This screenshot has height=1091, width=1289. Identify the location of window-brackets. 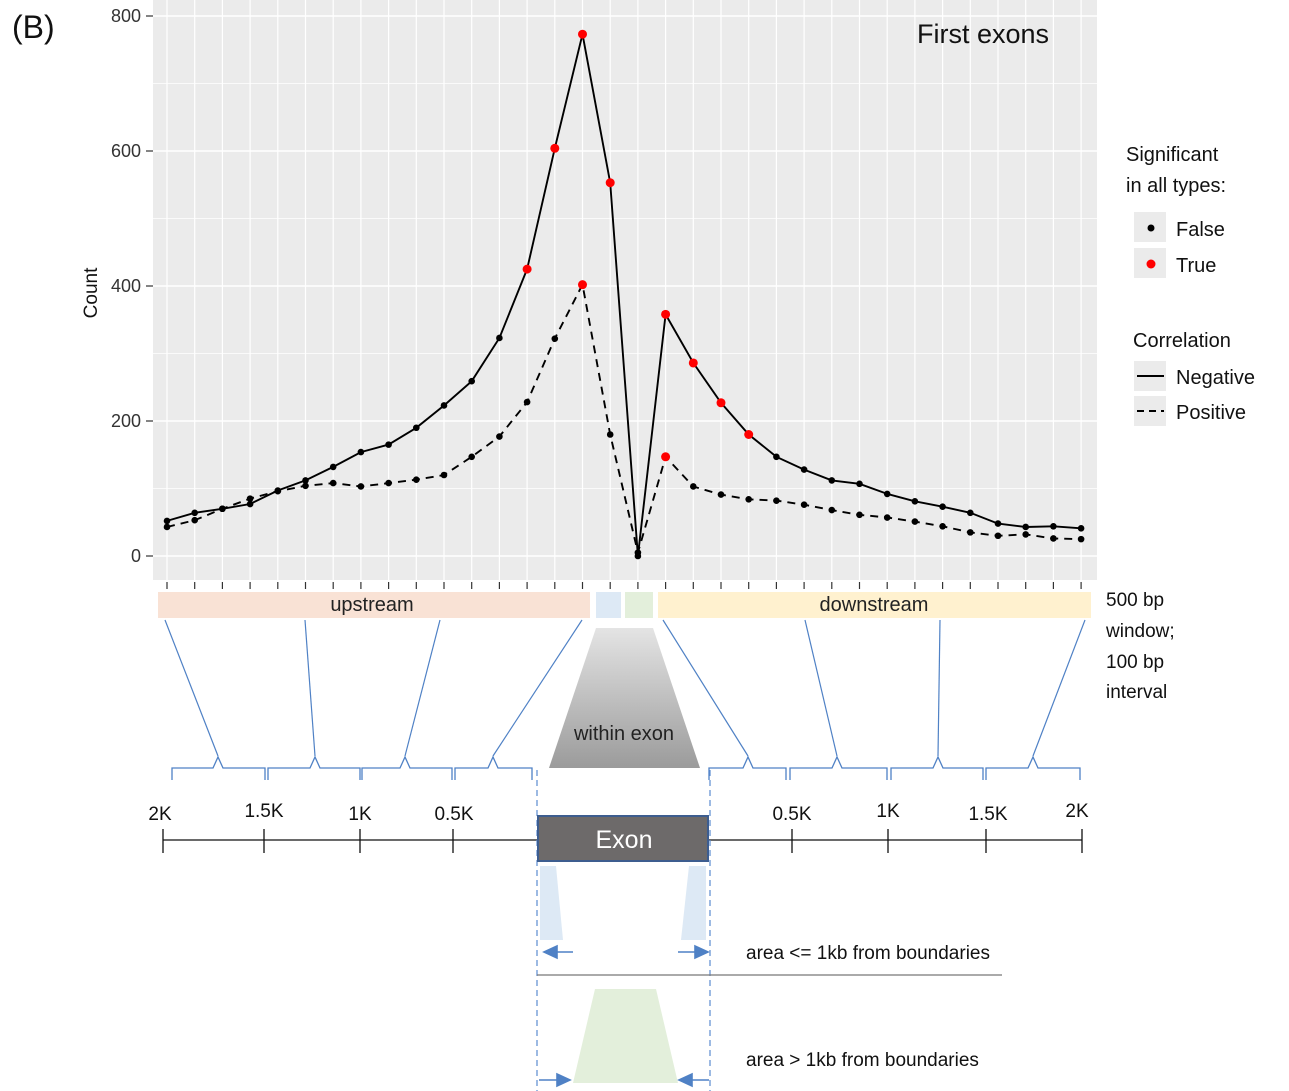
(626, 767).